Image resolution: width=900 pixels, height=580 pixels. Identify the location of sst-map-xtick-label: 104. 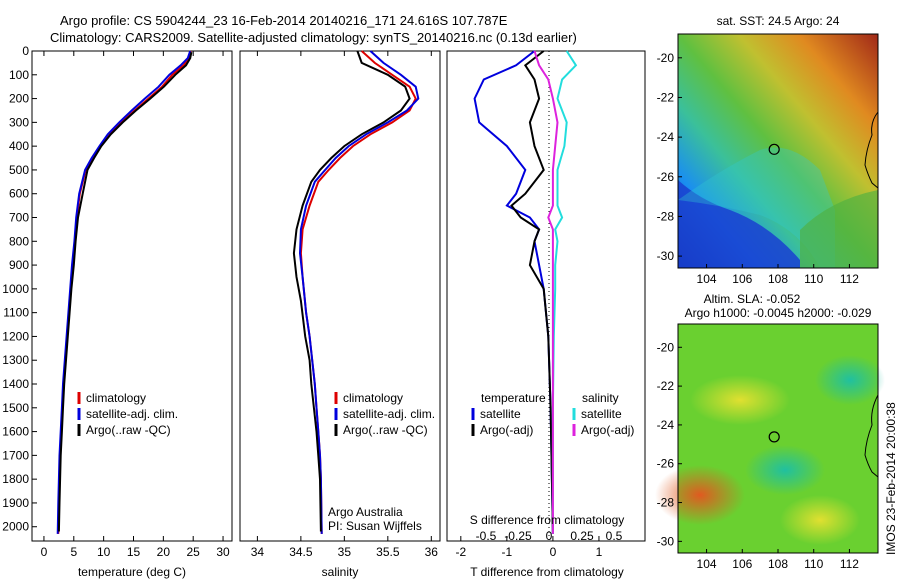
(707, 279).